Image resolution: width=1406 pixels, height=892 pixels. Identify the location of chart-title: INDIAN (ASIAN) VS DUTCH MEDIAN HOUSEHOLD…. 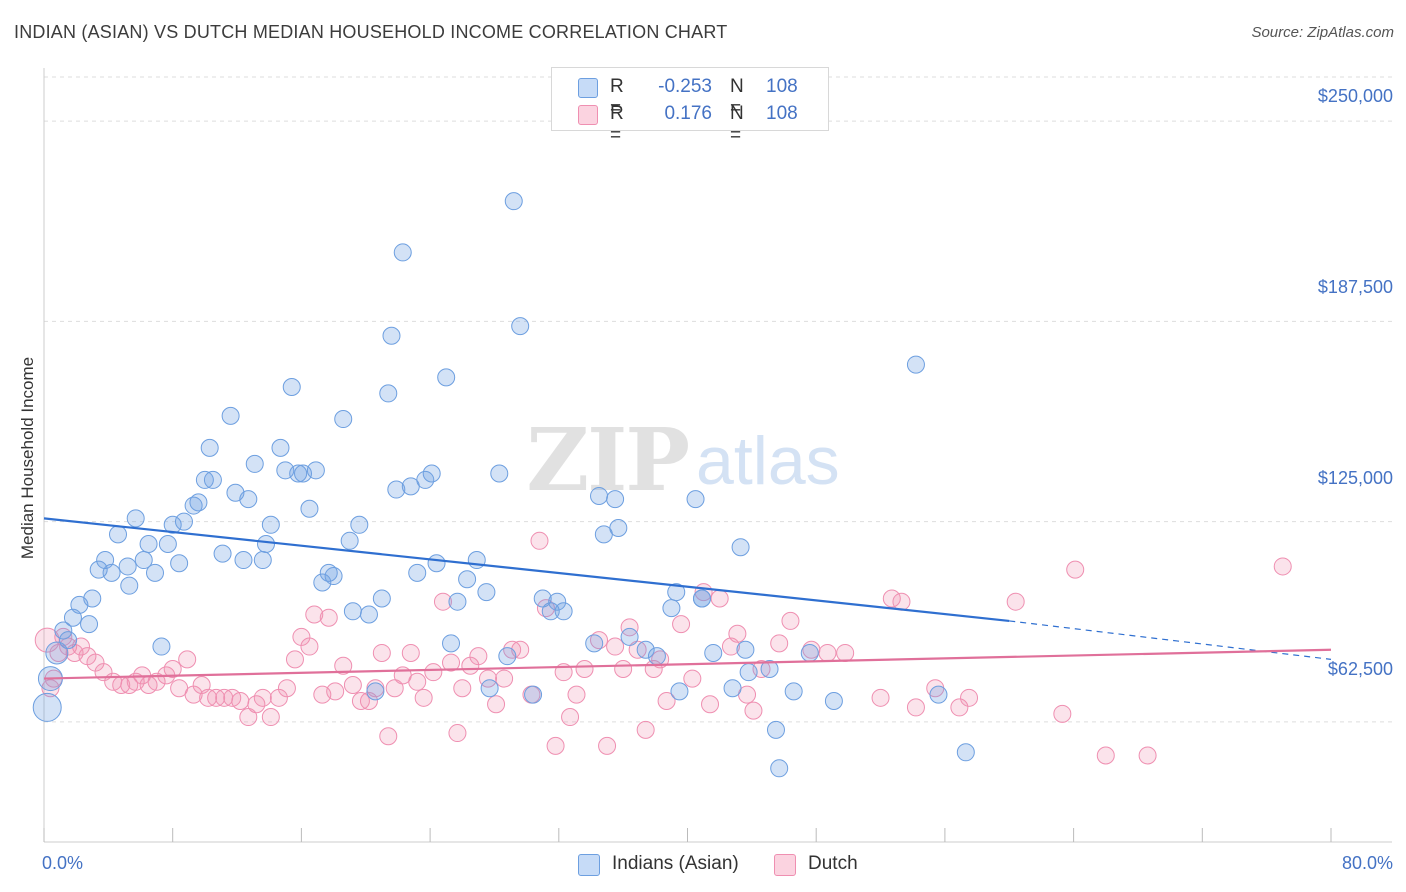
(371, 32).